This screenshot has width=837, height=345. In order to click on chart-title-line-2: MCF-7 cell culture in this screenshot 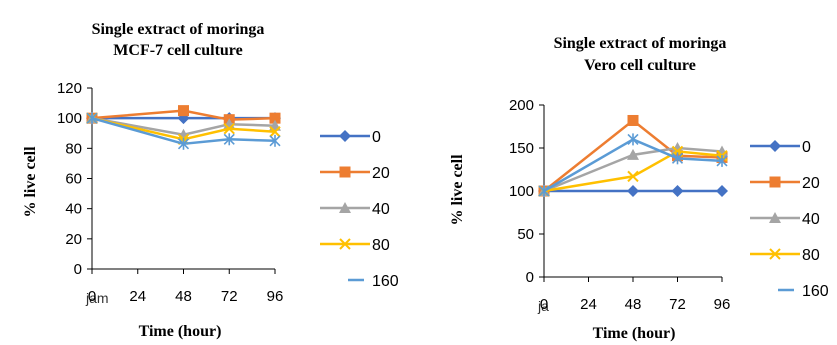, I will do `click(177, 50)`.